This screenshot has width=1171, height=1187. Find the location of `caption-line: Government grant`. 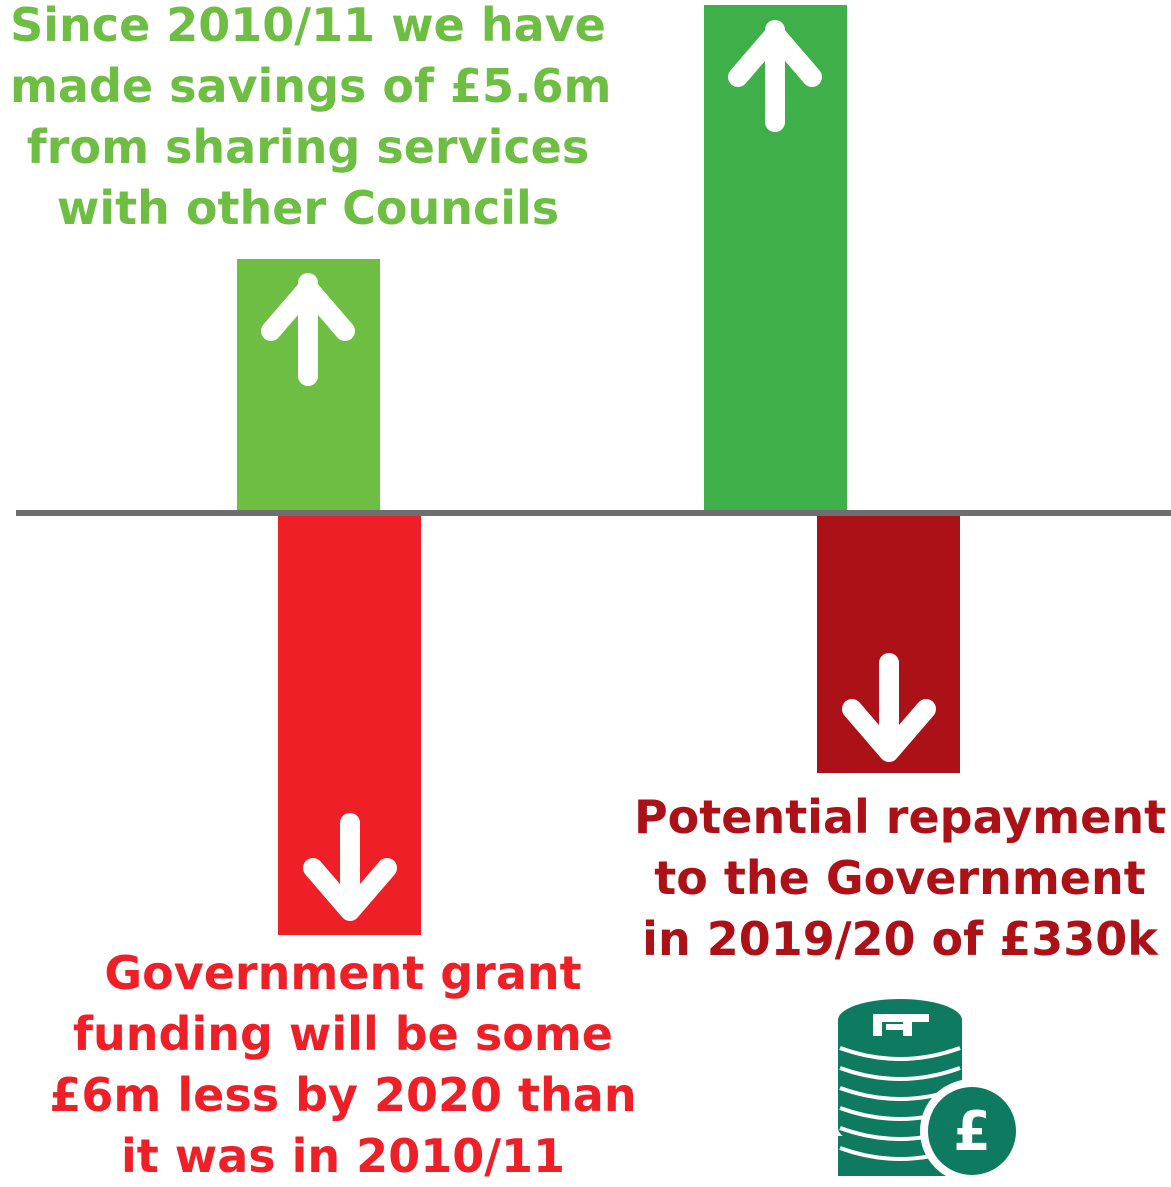

caption-line: Government grant is located at coordinates (343, 973).